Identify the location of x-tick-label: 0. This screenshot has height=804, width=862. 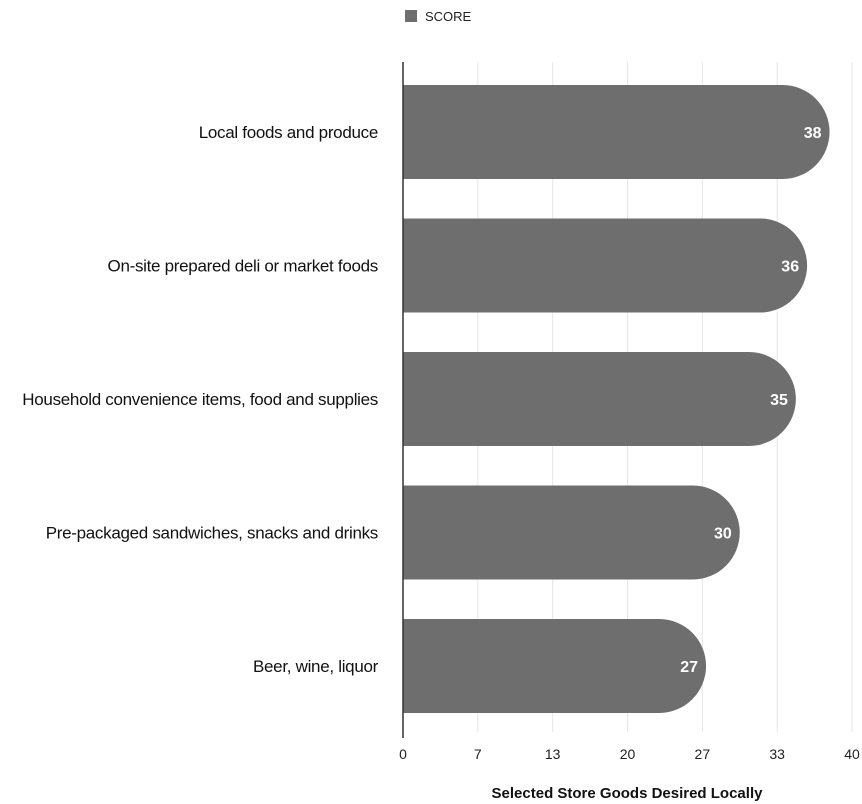
(403, 754).